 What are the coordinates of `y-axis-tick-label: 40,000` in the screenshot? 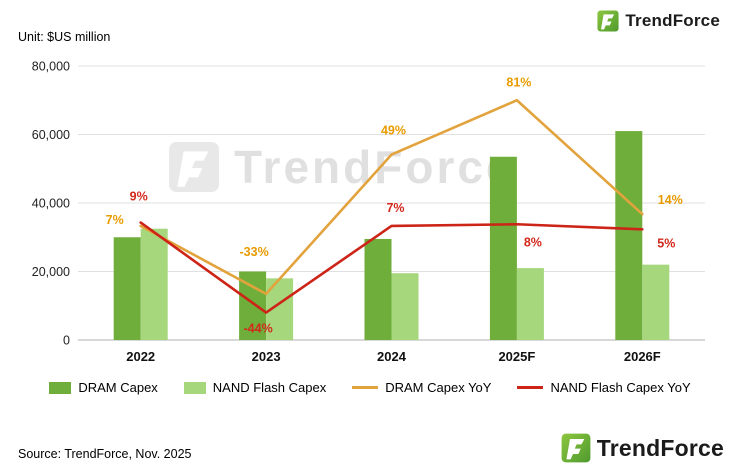 It's located at (51, 204).